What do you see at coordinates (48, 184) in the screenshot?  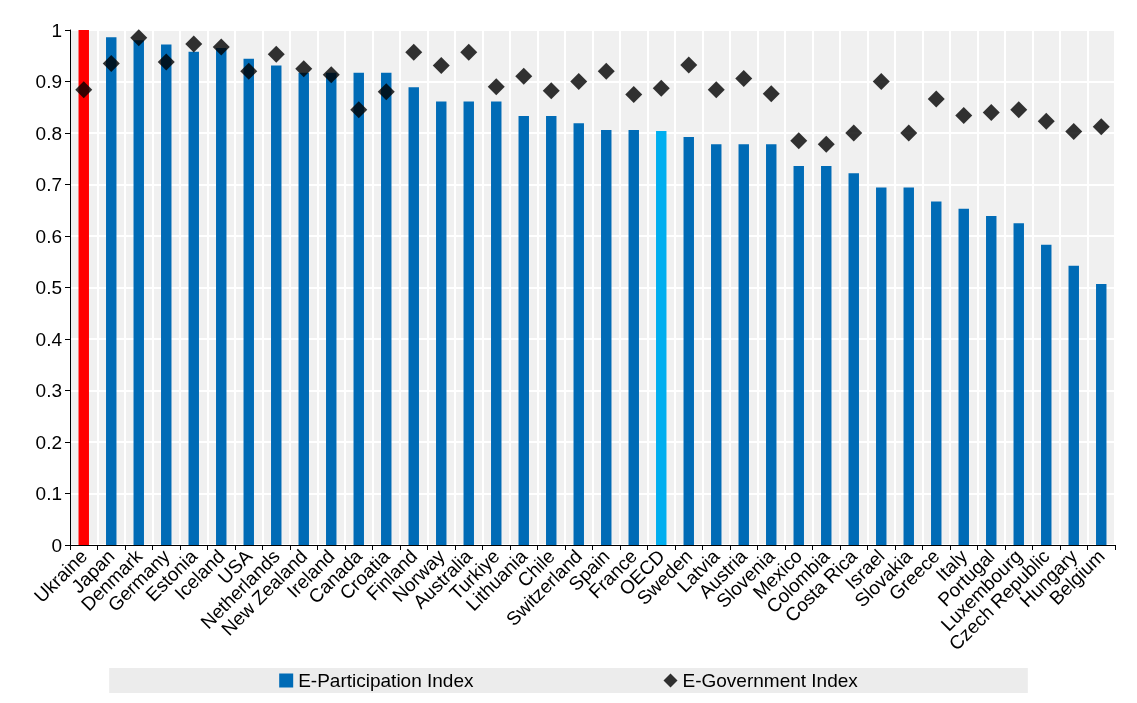 I see `y-tick-label: 0.7` at bounding box center [48, 184].